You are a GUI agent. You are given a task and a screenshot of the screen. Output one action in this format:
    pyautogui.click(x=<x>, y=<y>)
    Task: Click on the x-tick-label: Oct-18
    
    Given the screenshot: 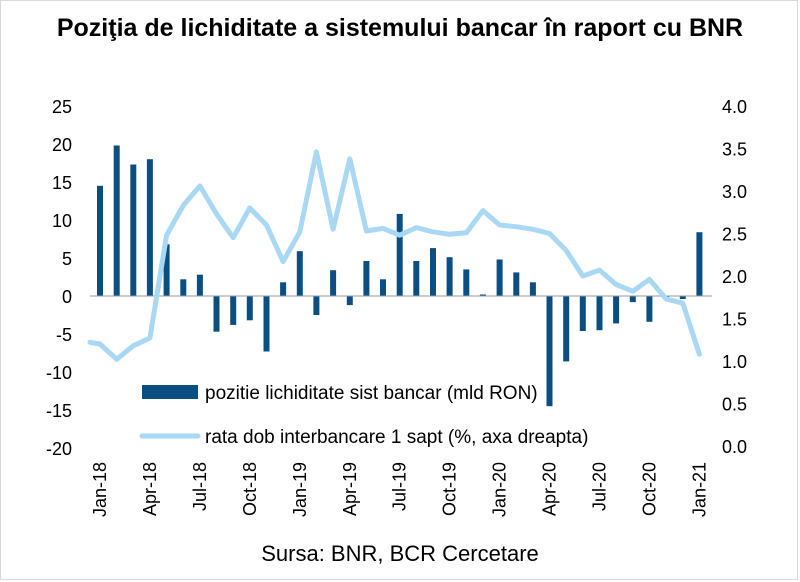 What is the action you would take?
    pyautogui.click(x=250, y=489)
    